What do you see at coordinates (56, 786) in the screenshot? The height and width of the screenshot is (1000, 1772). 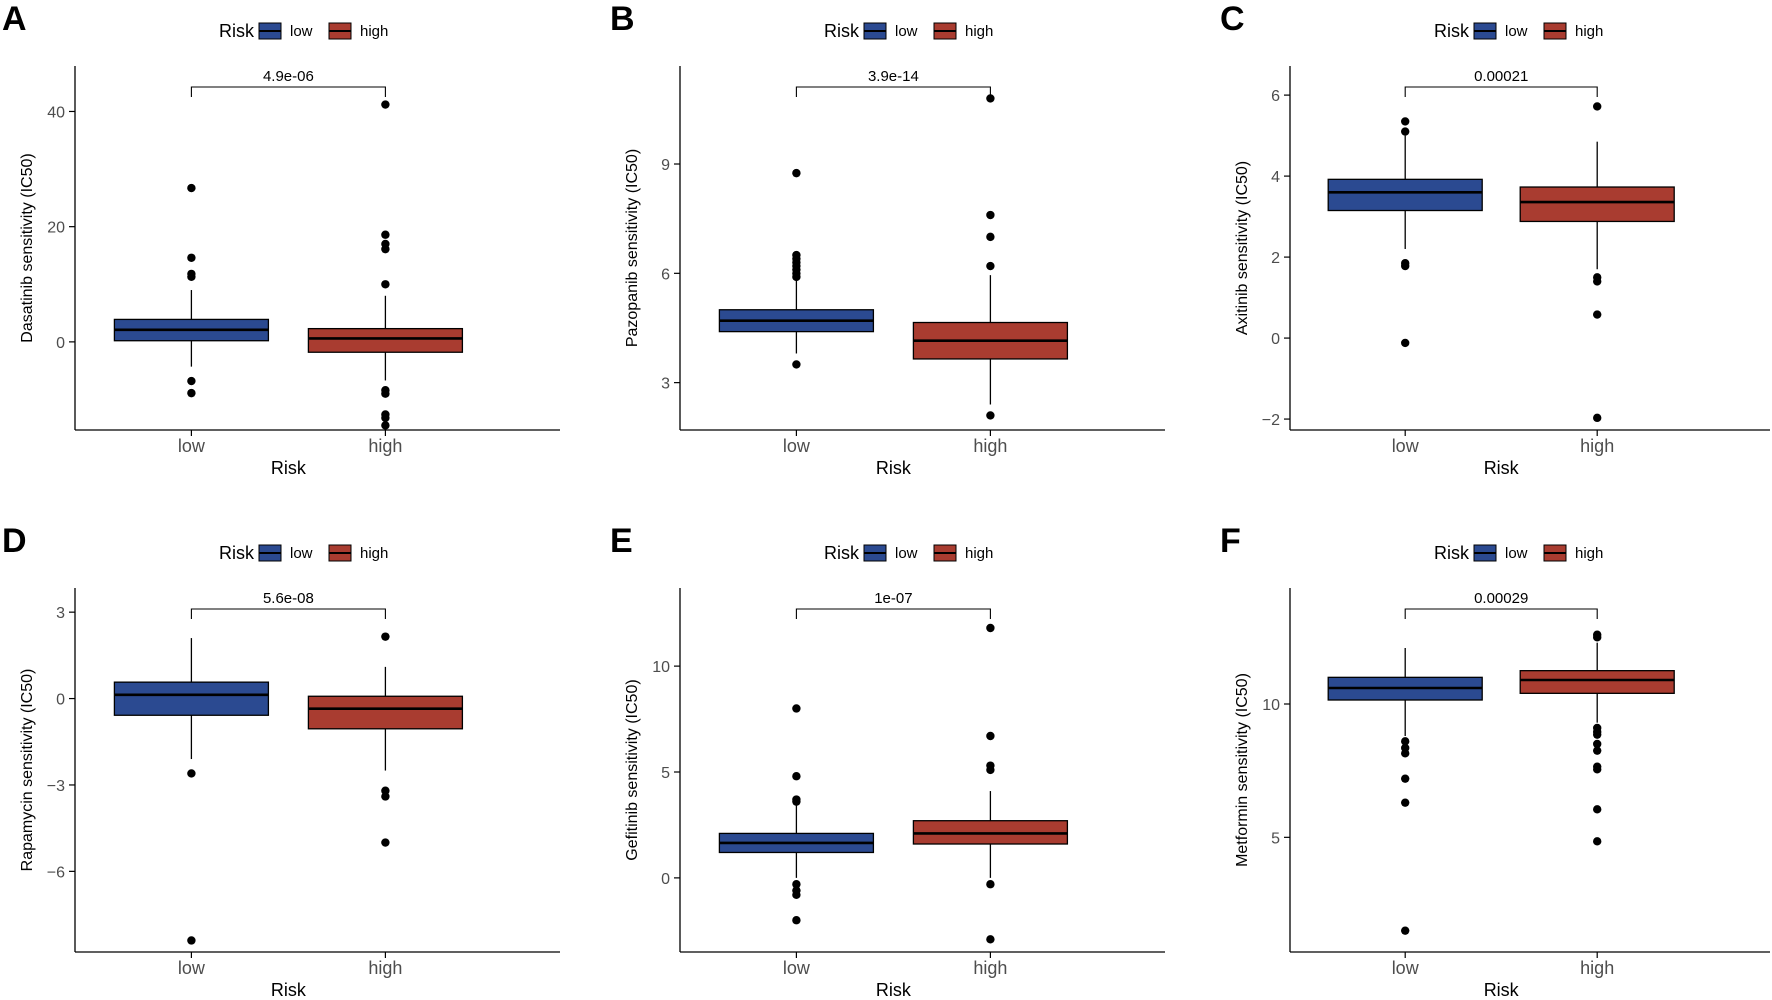 I see `y-tick-label: −3` at bounding box center [56, 786].